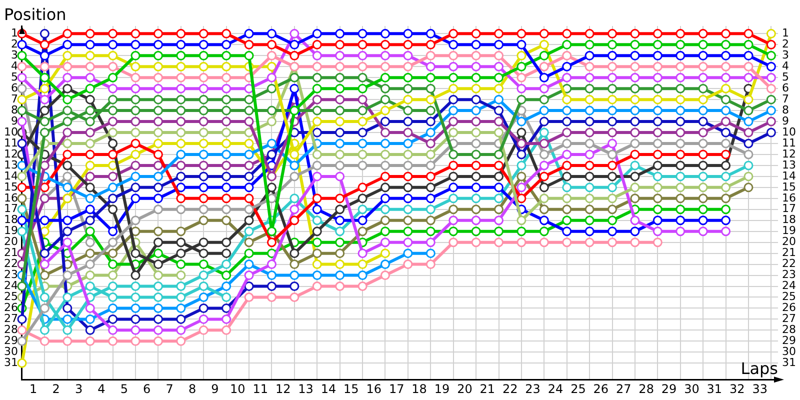 The width and height of the screenshot is (800, 400). I want to click on y-tick-label: 11, so click(11, 143).